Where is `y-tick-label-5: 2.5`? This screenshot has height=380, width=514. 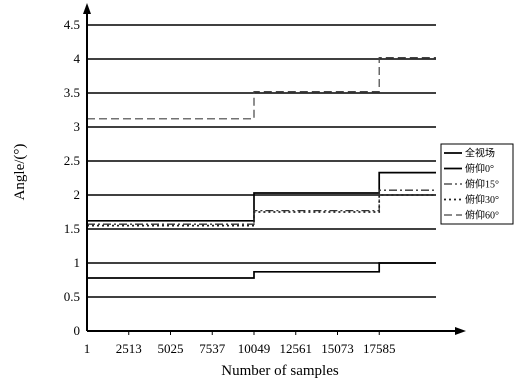
y-tick-label-5: 2.5 is located at coordinates (72, 160).